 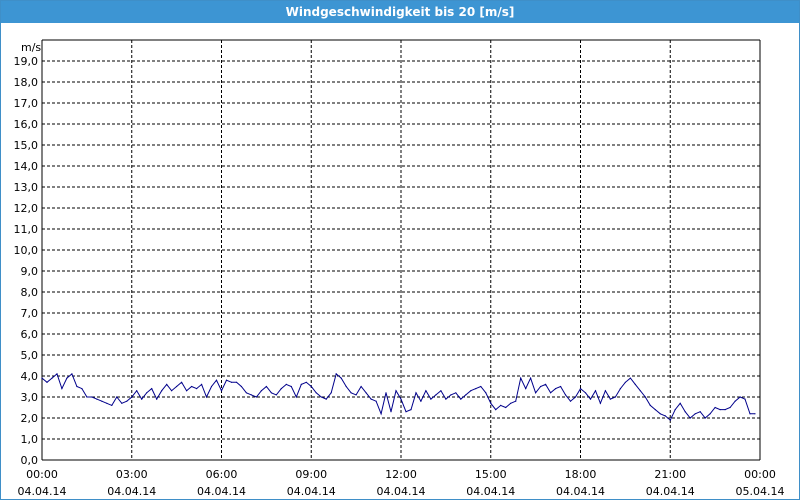 What do you see at coordinates (30, 439) in the screenshot?
I see `y-tick-label: 1,0` at bounding box center [30, 439].